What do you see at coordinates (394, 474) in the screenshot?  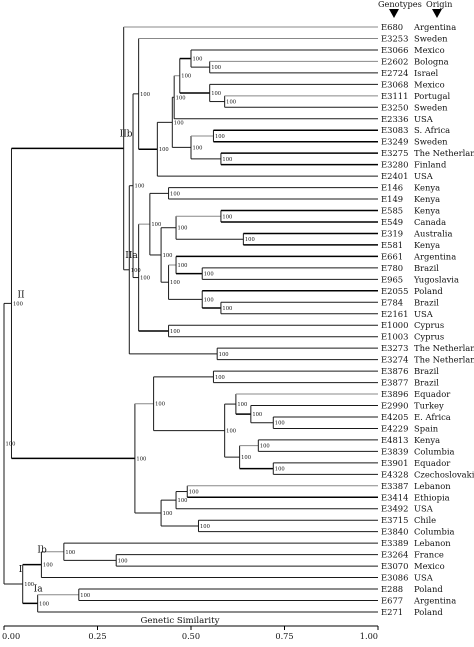 I see `leaf-genotype: E4328` at bounding box center [394, 474].